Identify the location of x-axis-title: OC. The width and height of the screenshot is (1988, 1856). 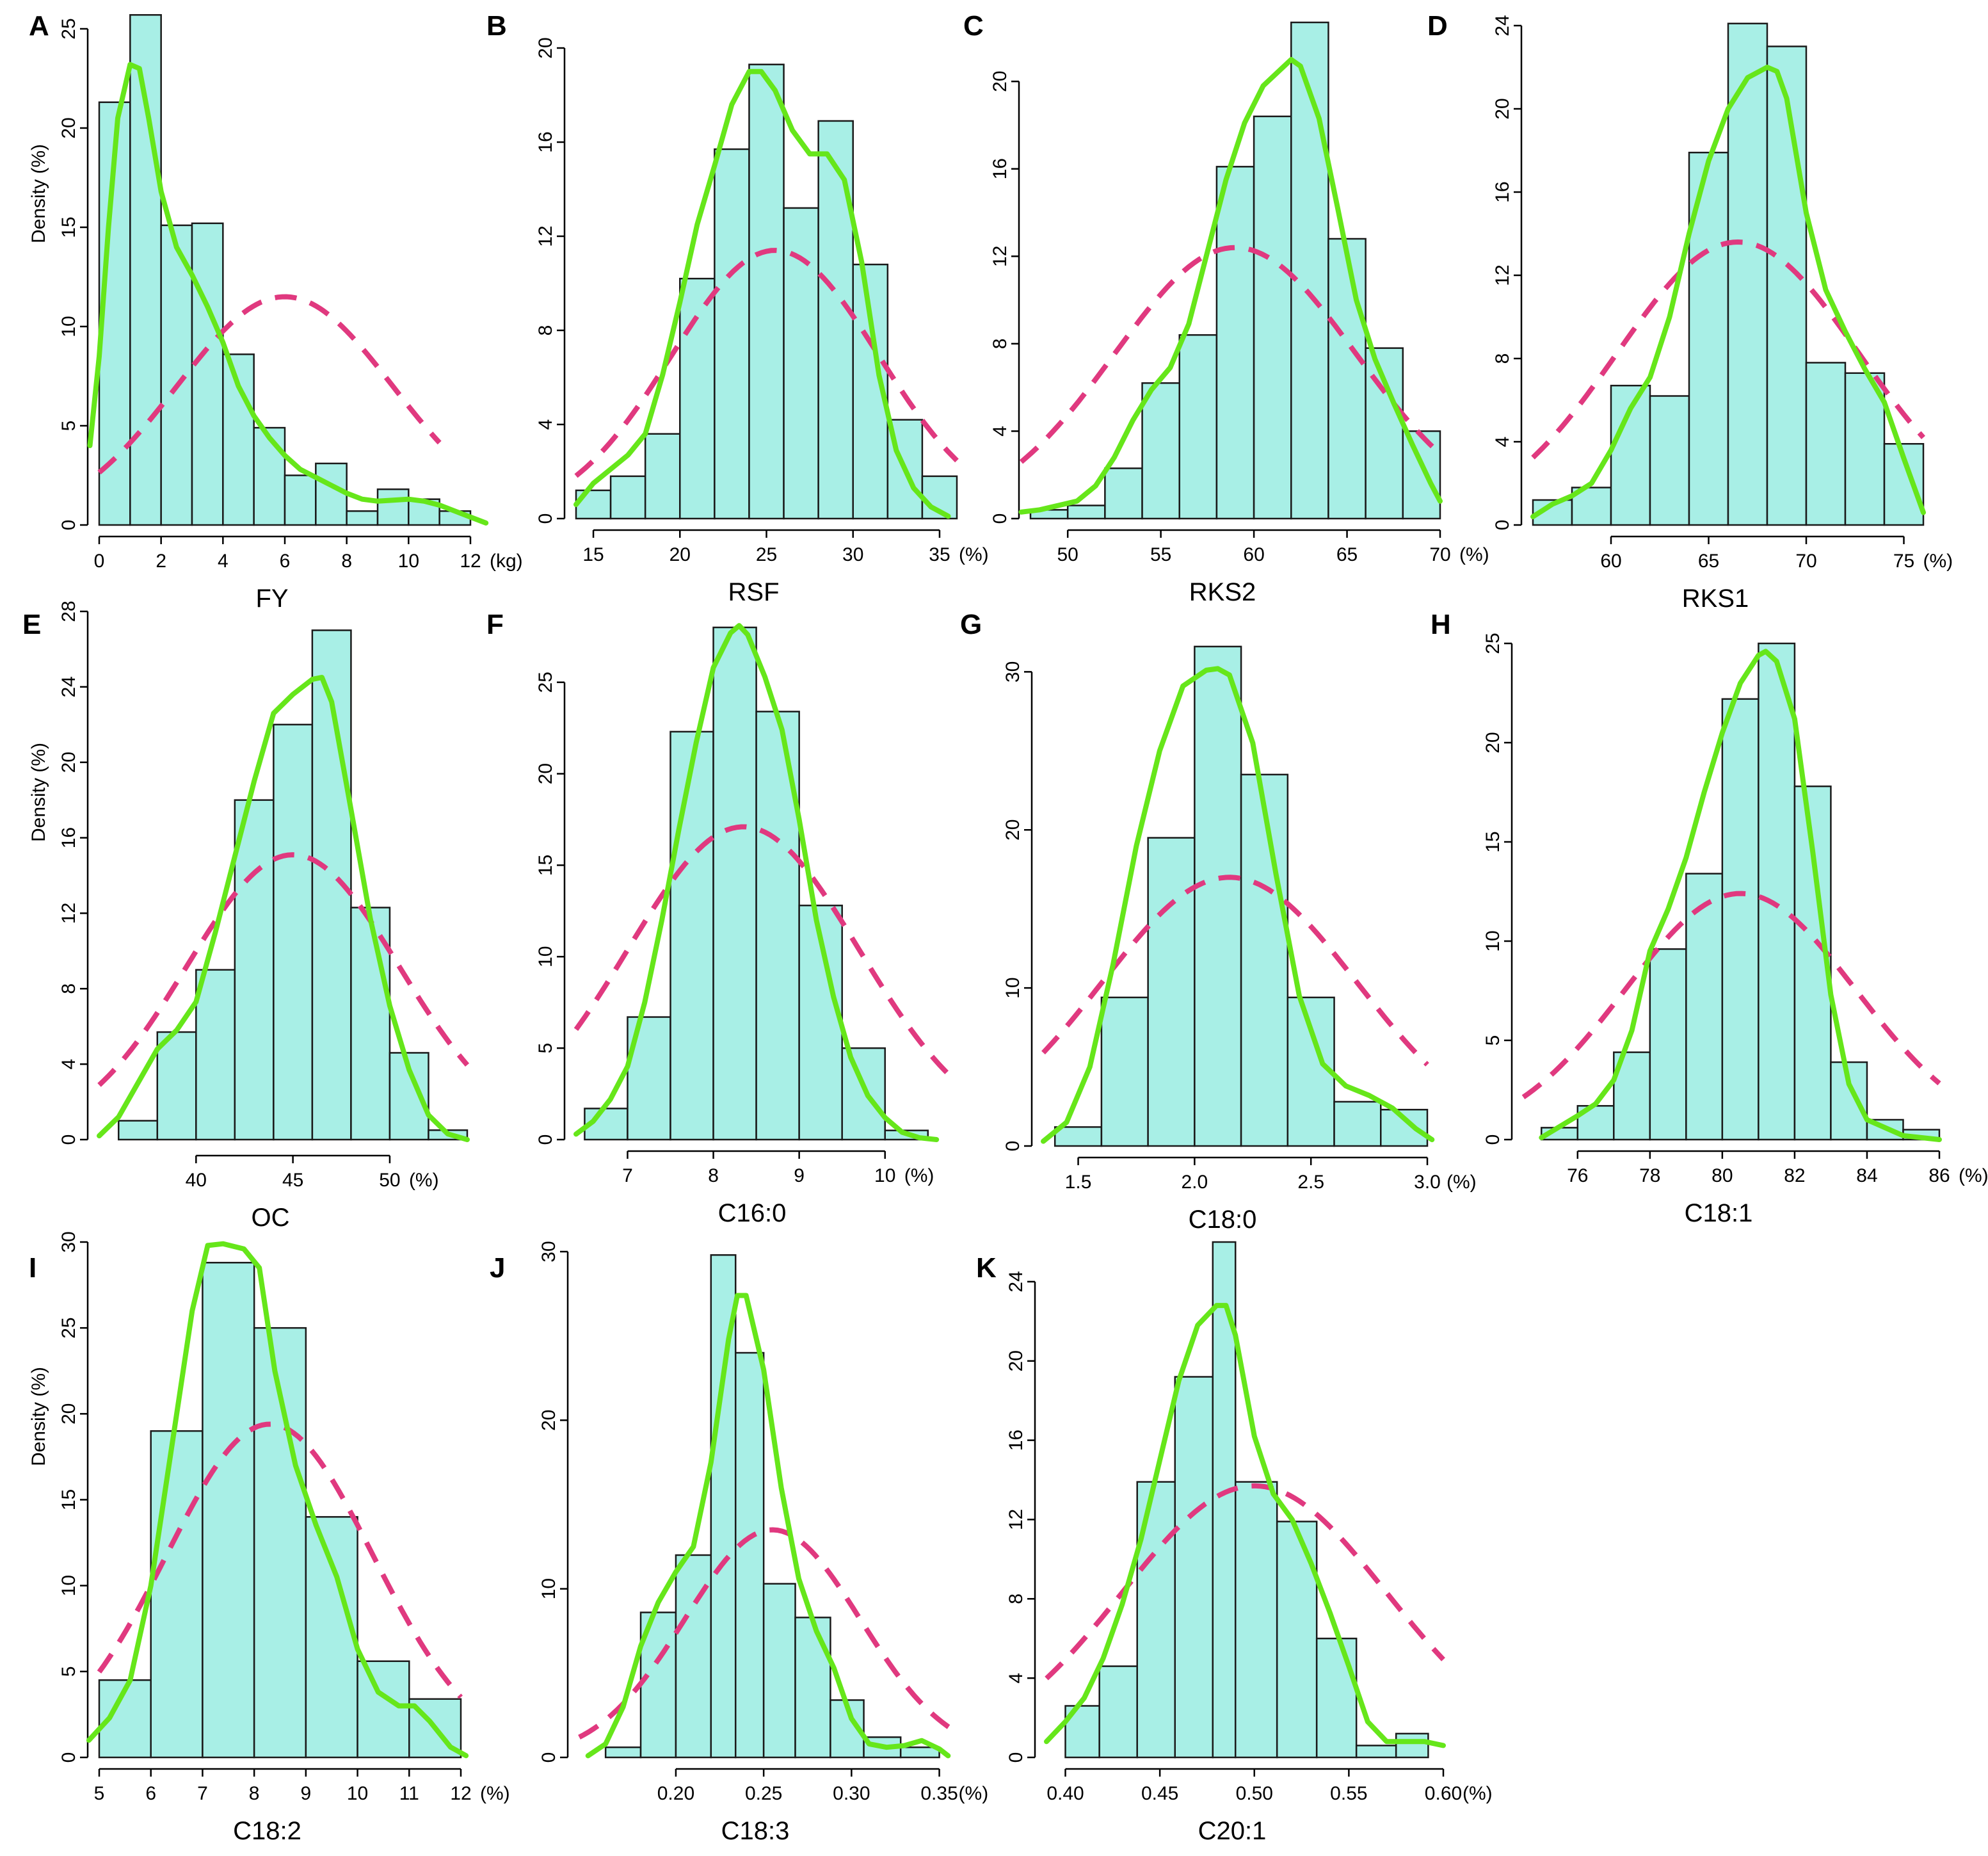
(271, 1218).